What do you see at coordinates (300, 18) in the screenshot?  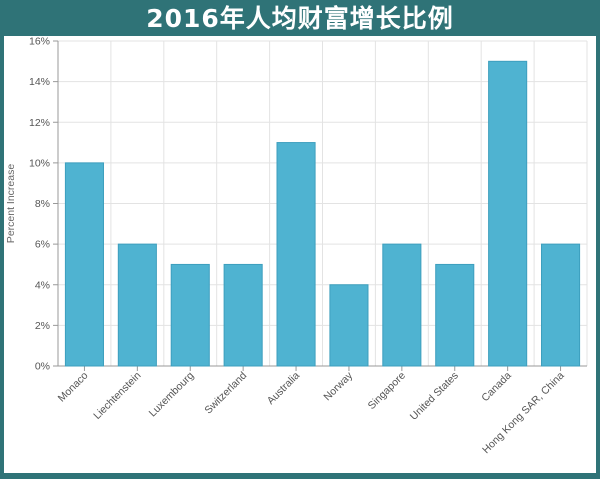 I see `chart-title: 2016年人均财富增长比例` at bounding box center [300, 18].